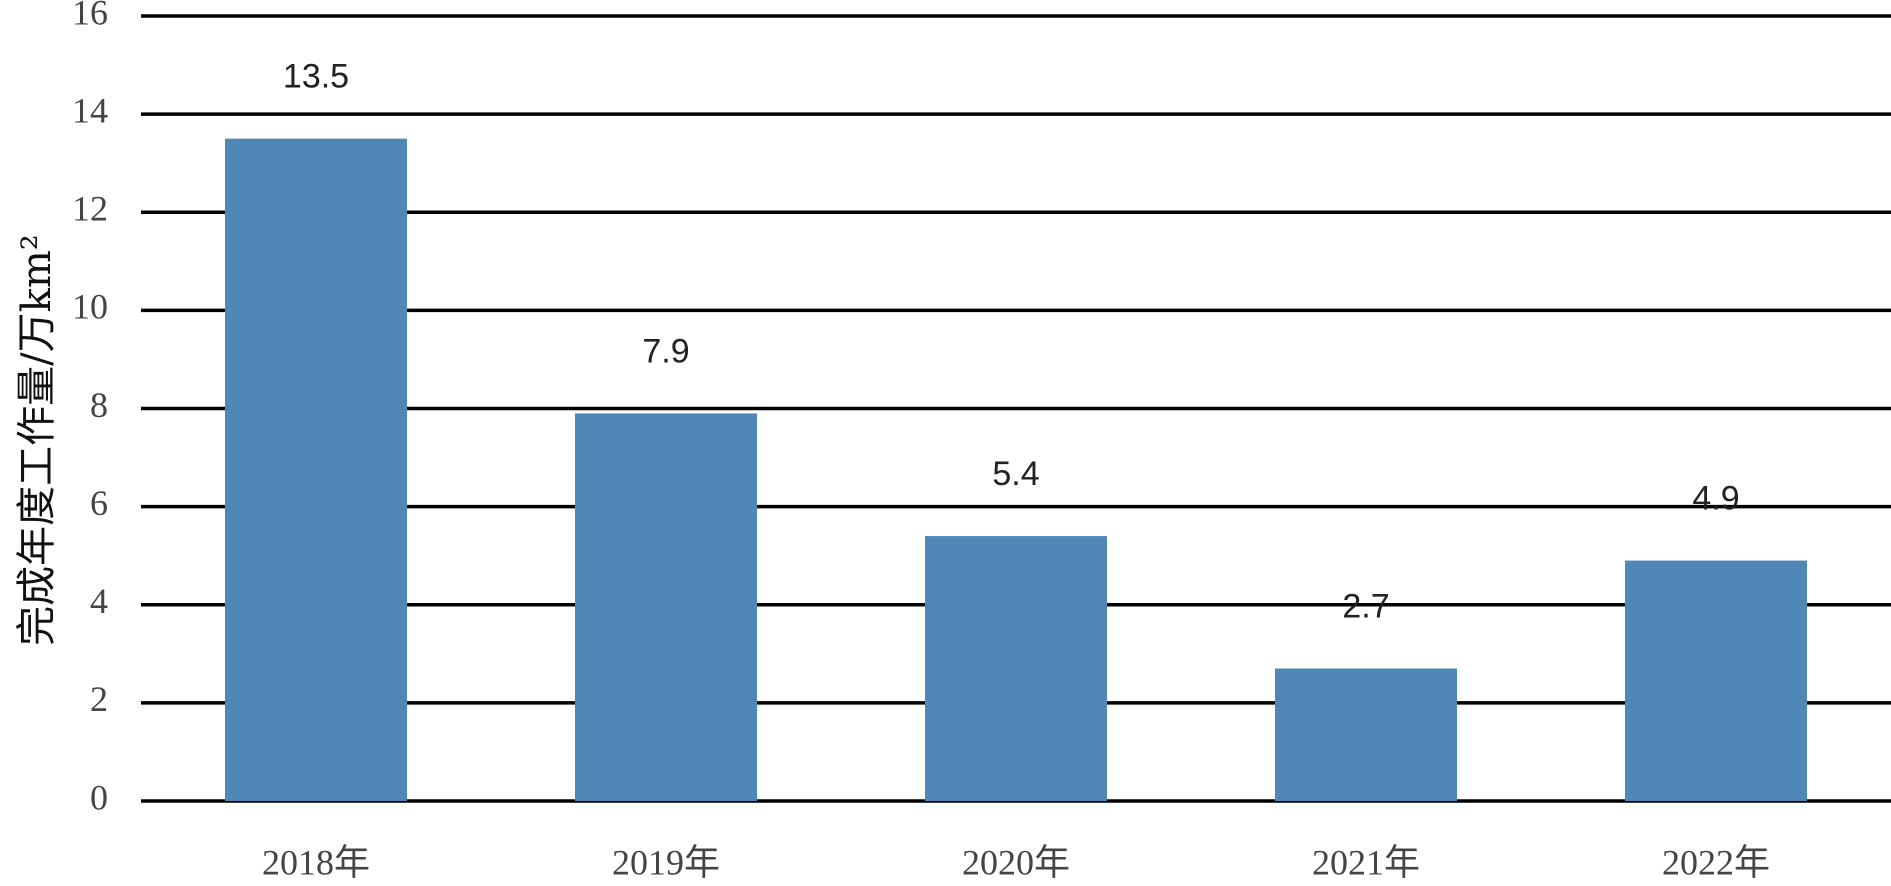 Image resolution: width=1891 pixels, height=886 pixels. What do you see at coordinates (99, 601) in the screenshot?
I see `y-tick-label: 4` at bounding box center [99, 601].